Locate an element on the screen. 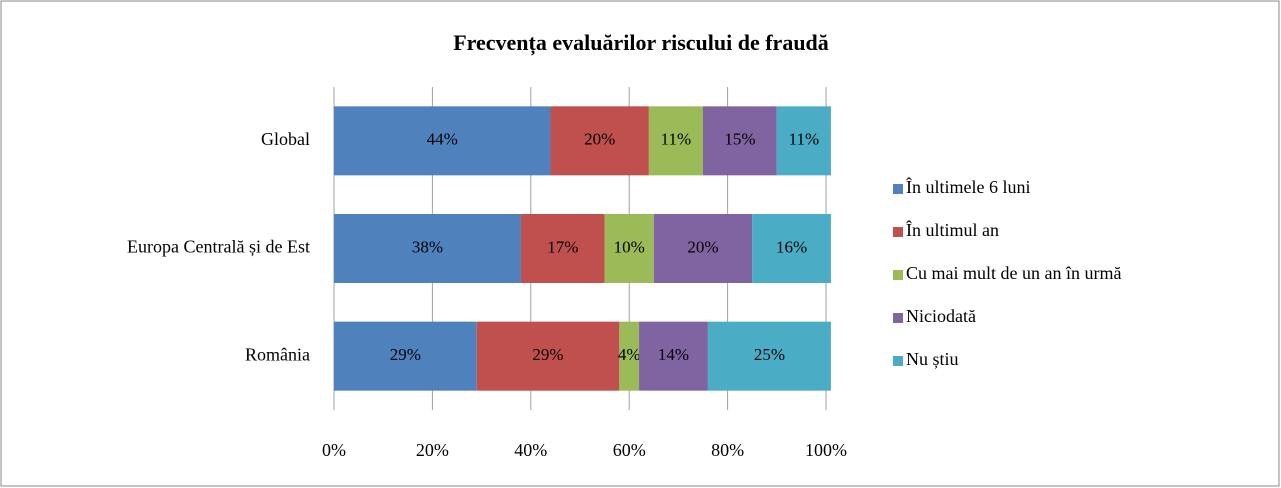 Image resolution: width=1281 pixels, height=488 pixels. data-label: 17% is located at coordinates (562, 246).